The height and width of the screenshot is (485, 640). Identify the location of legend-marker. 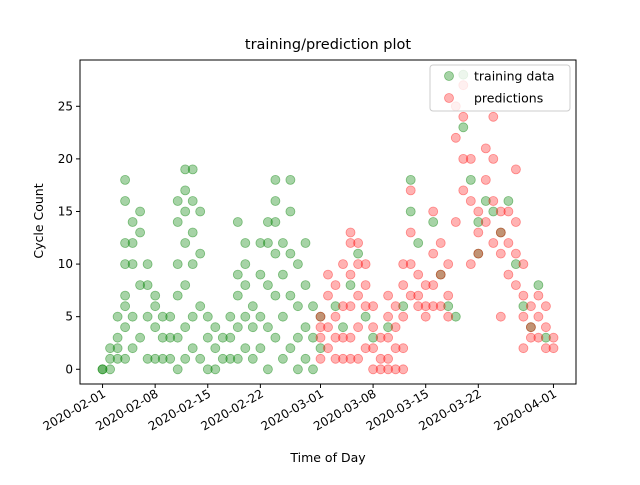
(449, 76).